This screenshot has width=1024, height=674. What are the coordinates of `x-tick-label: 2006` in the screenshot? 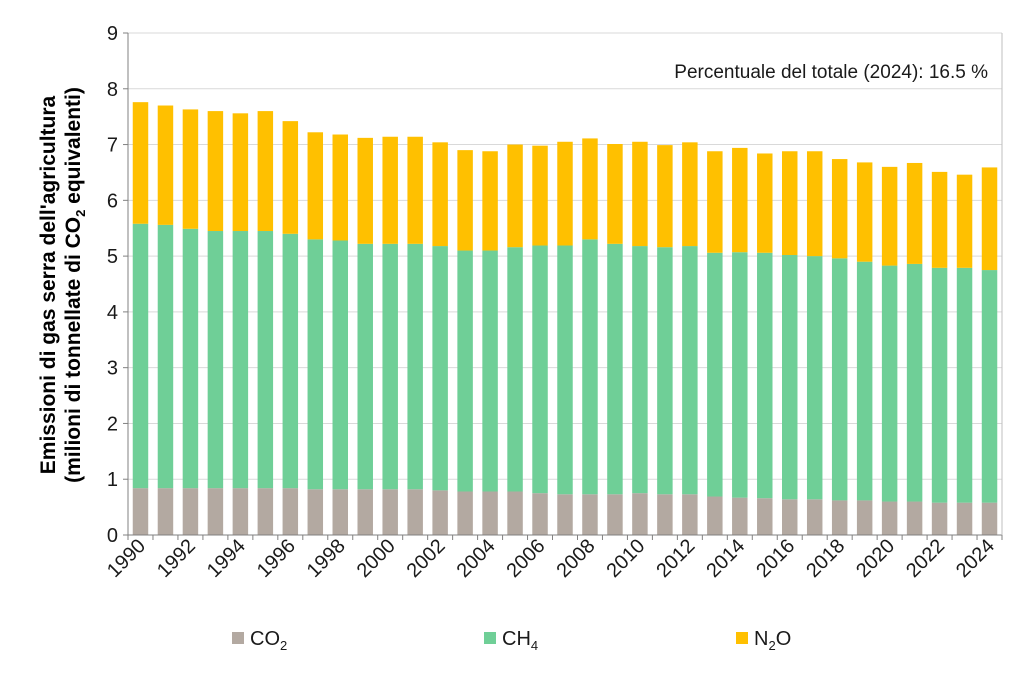 It's located at (526, 558).